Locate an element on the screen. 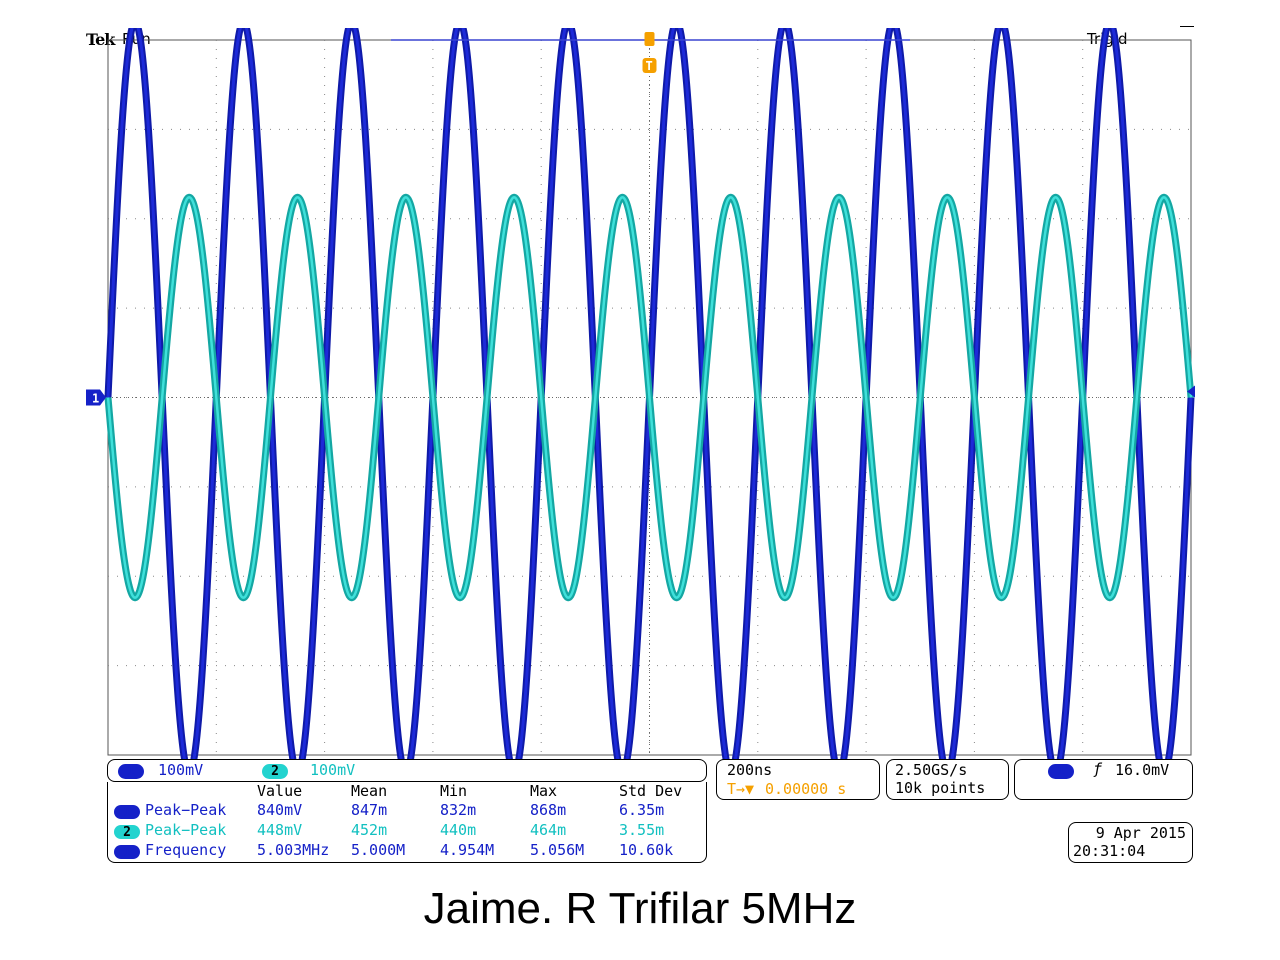  row3-stddev: 10.60k is located at coordinates (646, 850).